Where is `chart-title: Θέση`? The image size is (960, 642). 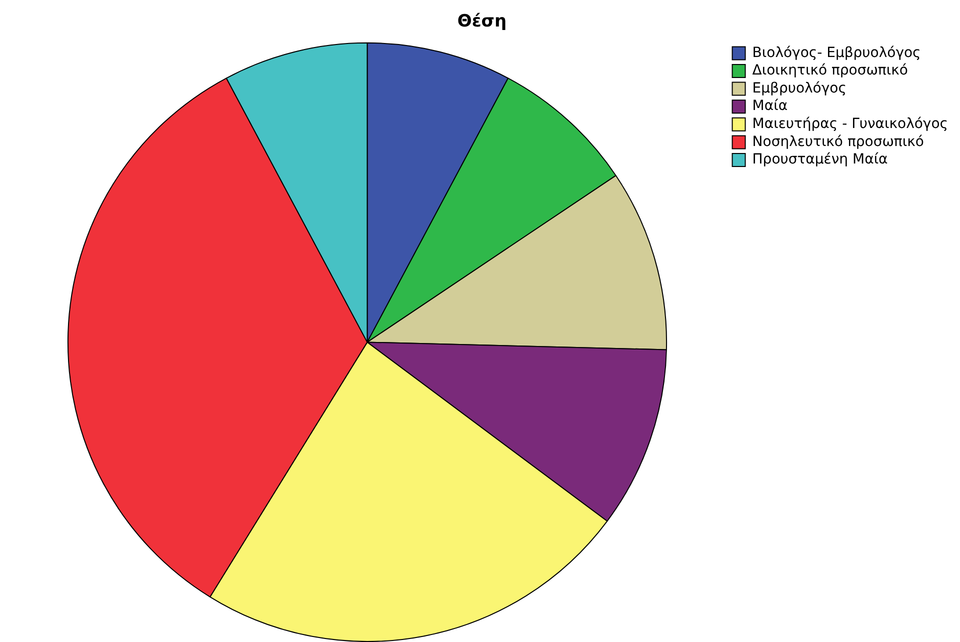
chart-title: Θέση is located at coordinates (482, 22).